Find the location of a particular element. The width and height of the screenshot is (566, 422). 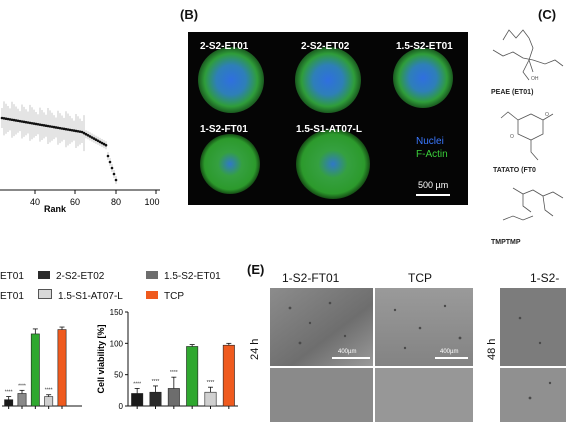

image-tcp-48h-partial is located at coordinates (424, 395).